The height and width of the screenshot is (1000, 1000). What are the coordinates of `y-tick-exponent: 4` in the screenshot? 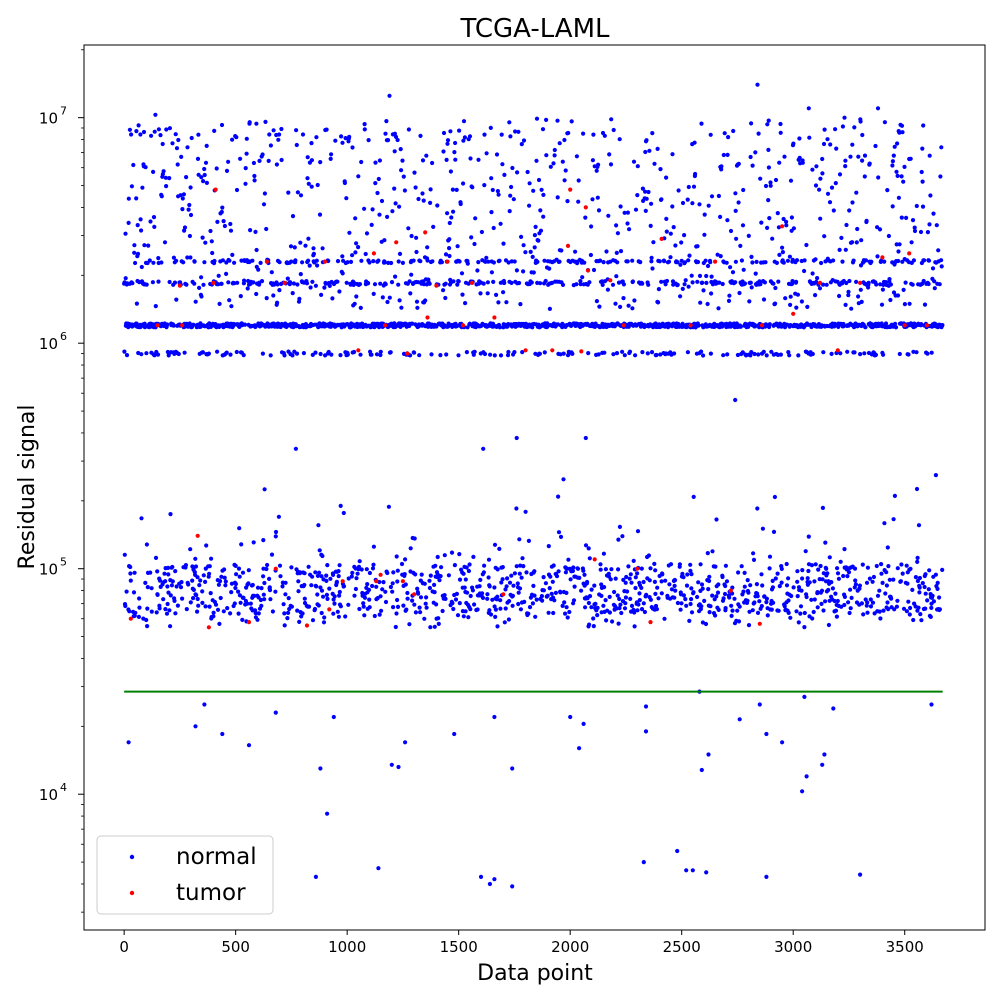 It's located at (63, 787).